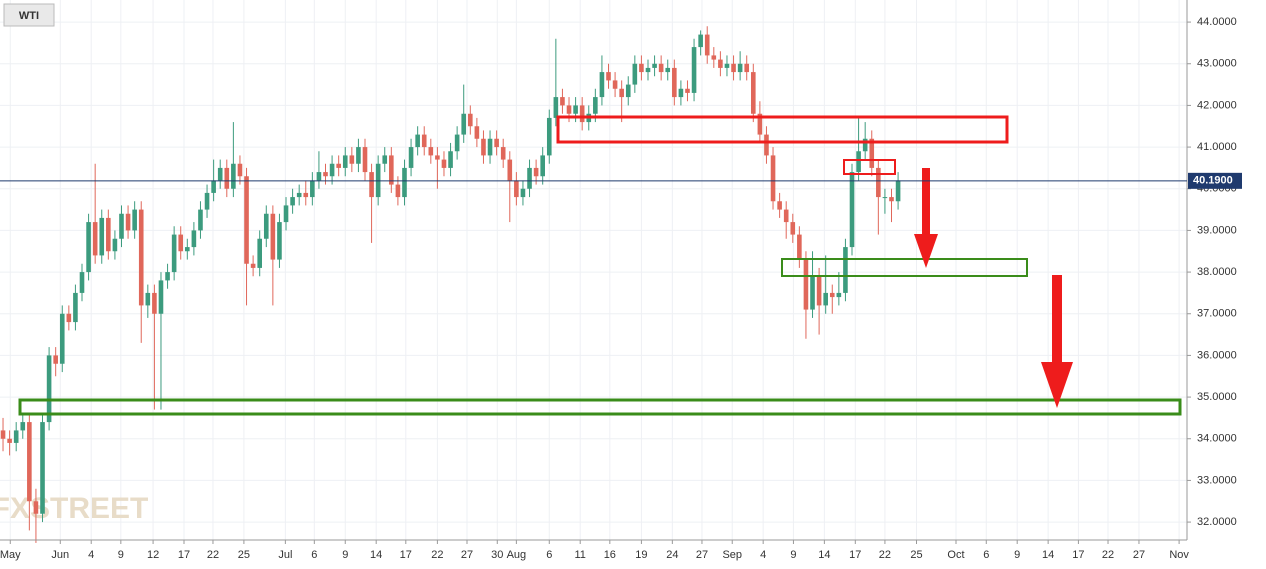 The height and width of the screenshot is (569, 1266). I want to click on y-tick-label: 34.0000, so click(1217, 439).